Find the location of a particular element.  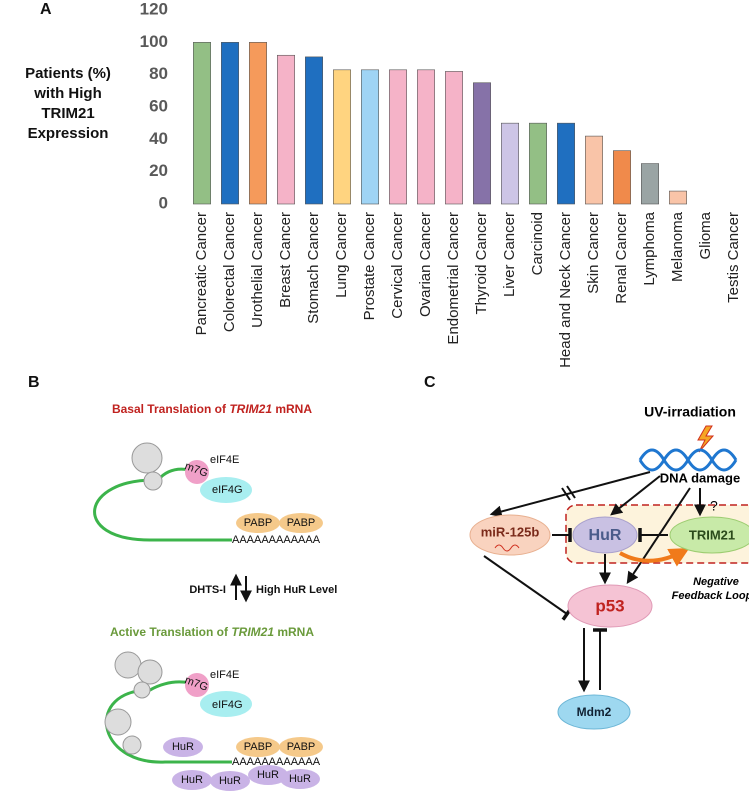

y-axis-label: Patients (%) is located at coordinates (68, 73).